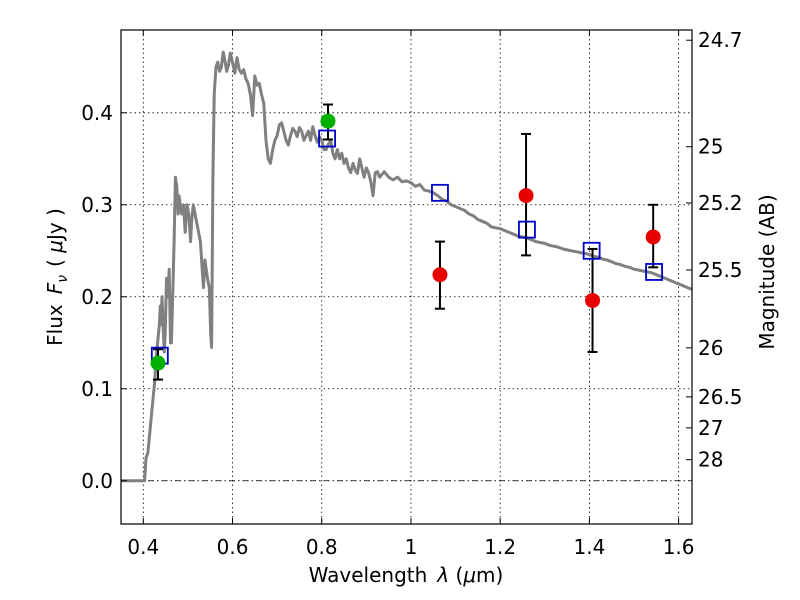 This screenshot has width=800, height=600. What do you see at coordinates (679, 547) in the screenshot?
I see `x-tick-label: 1.6` at bounding box center [679, 547].